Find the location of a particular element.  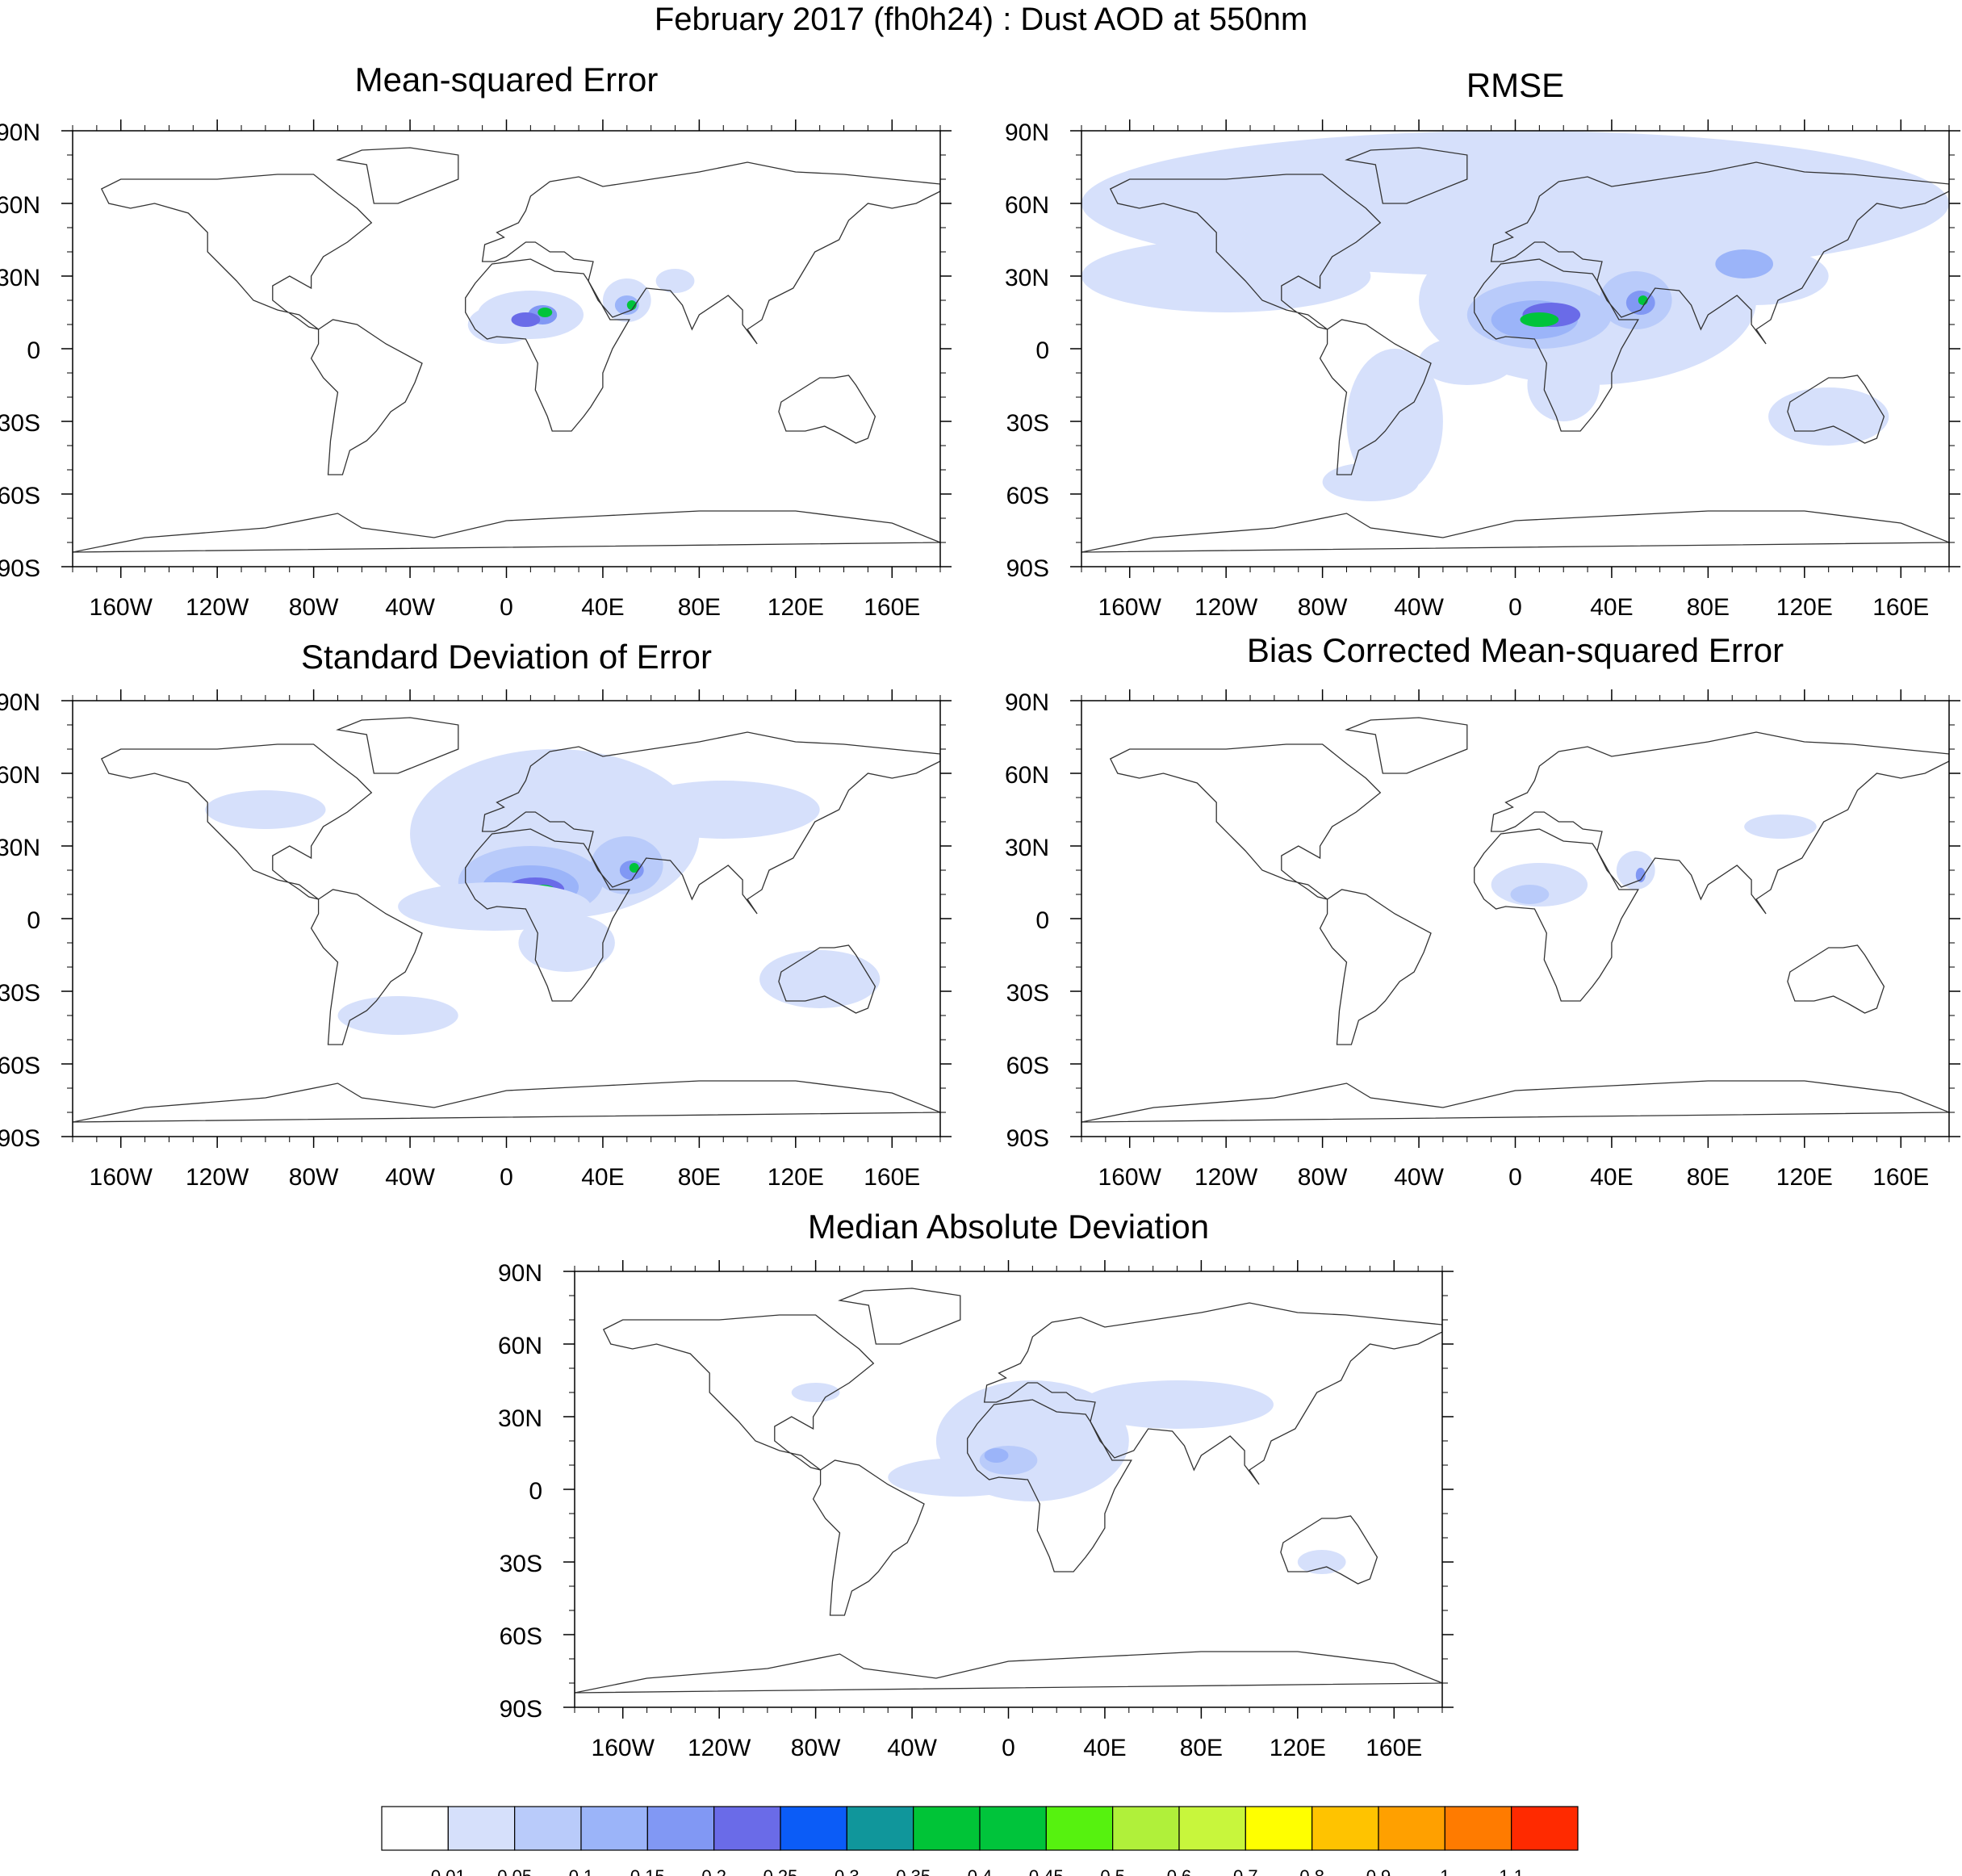

colorbar-label: 0.25 is located at coordinates (780, 1871).